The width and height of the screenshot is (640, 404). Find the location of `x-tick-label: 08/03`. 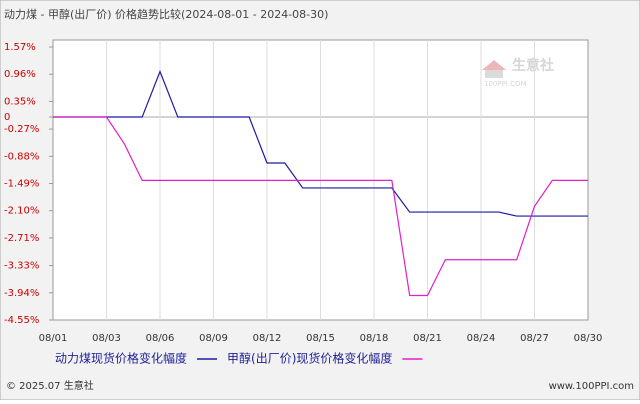

x-tick-label: 08/03 is located at coordinates (106, 338).